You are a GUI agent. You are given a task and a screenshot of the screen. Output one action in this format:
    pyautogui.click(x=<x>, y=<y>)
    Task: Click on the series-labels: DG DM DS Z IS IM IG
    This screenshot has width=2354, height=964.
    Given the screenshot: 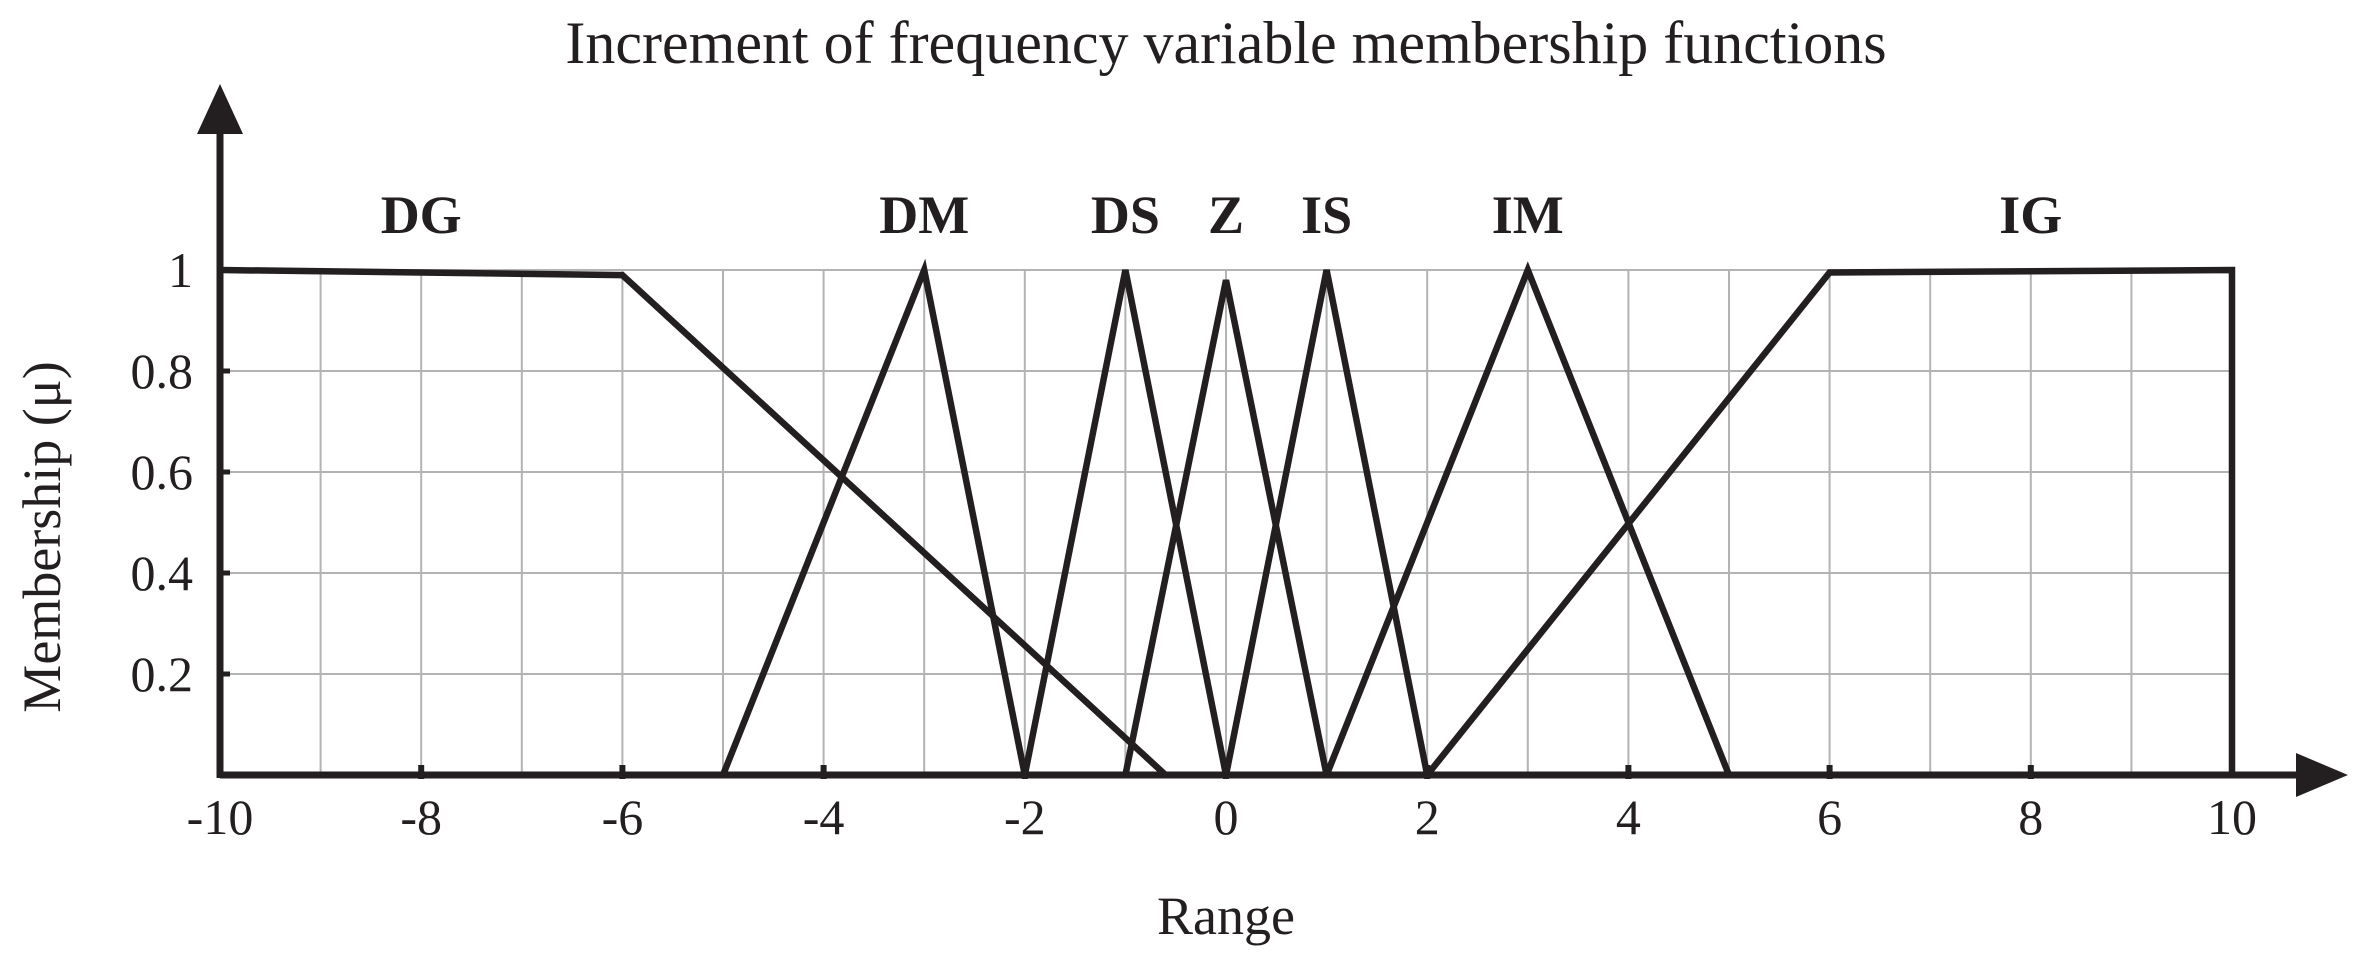 What is the action you would take?
    pyautogui.click(x=1222, y=215)
    